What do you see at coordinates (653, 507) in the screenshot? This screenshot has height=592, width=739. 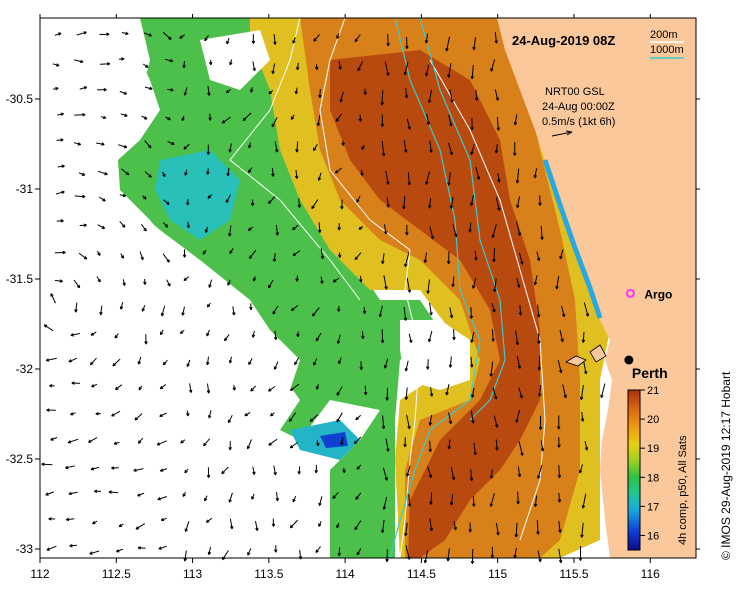 I see `colorbar-tick-label: 17` at bounding box center [653, 507].